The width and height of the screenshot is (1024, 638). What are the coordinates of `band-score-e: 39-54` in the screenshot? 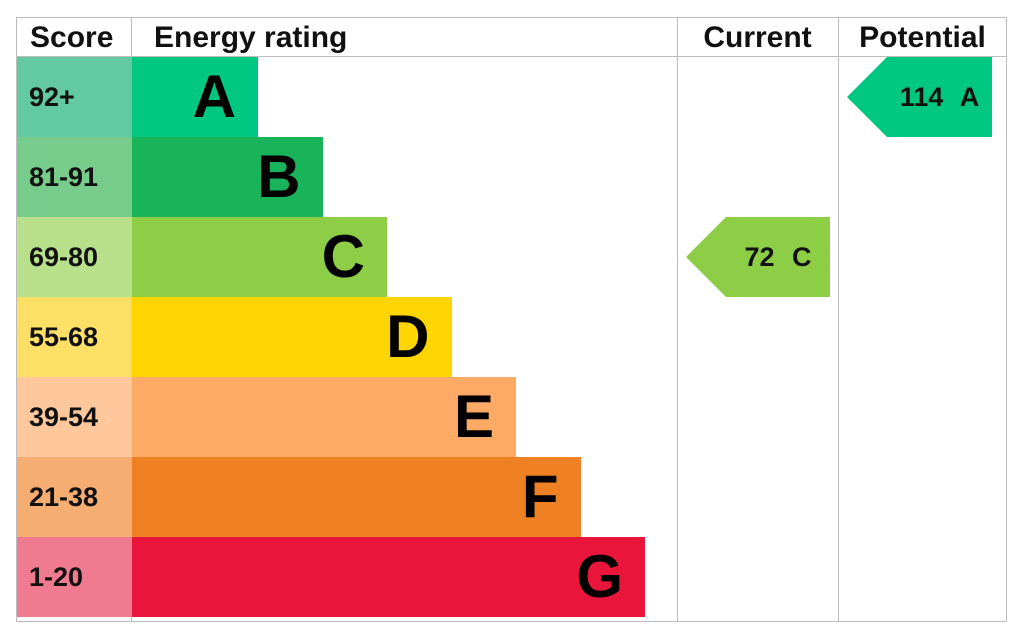 It's located at (74, 417).